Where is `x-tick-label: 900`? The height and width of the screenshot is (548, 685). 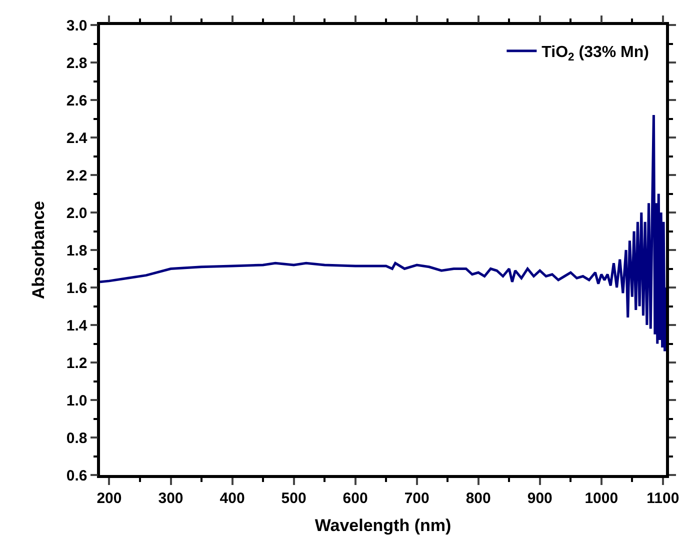 x-tick-label: 900 is located at coordinates (539, 498).